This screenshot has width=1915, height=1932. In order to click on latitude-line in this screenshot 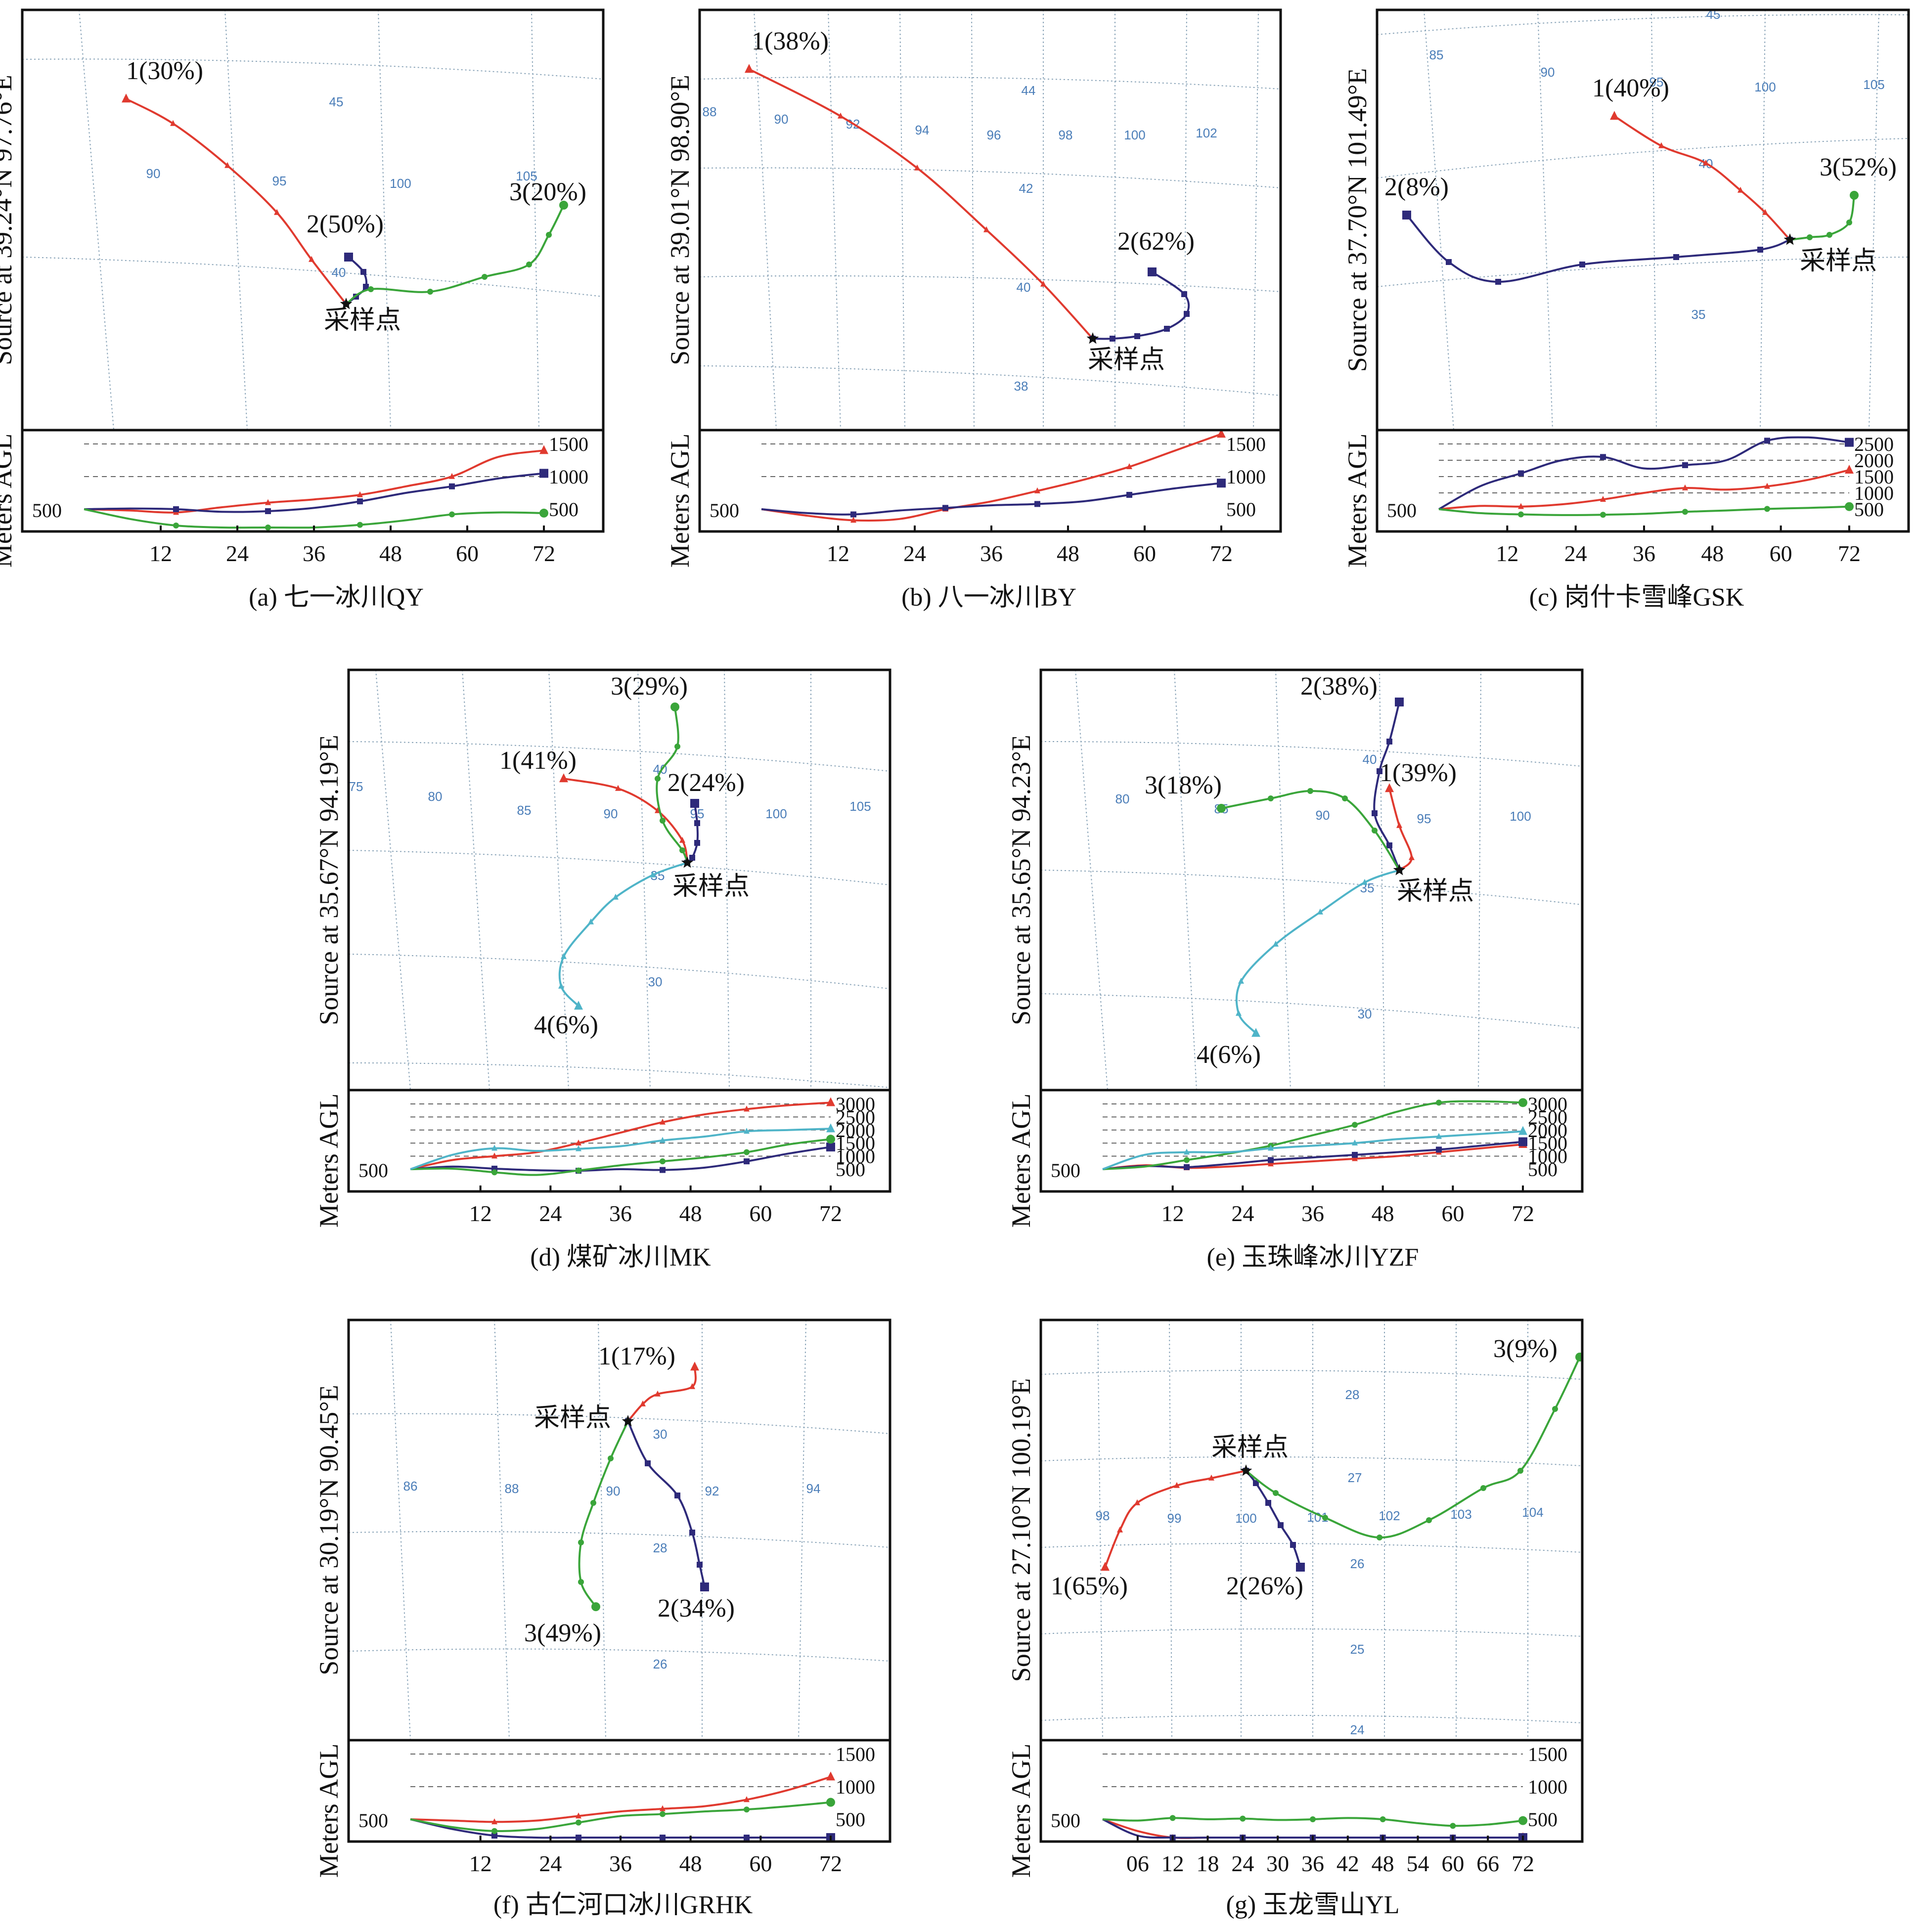, I will do `click(1311, 887)`.